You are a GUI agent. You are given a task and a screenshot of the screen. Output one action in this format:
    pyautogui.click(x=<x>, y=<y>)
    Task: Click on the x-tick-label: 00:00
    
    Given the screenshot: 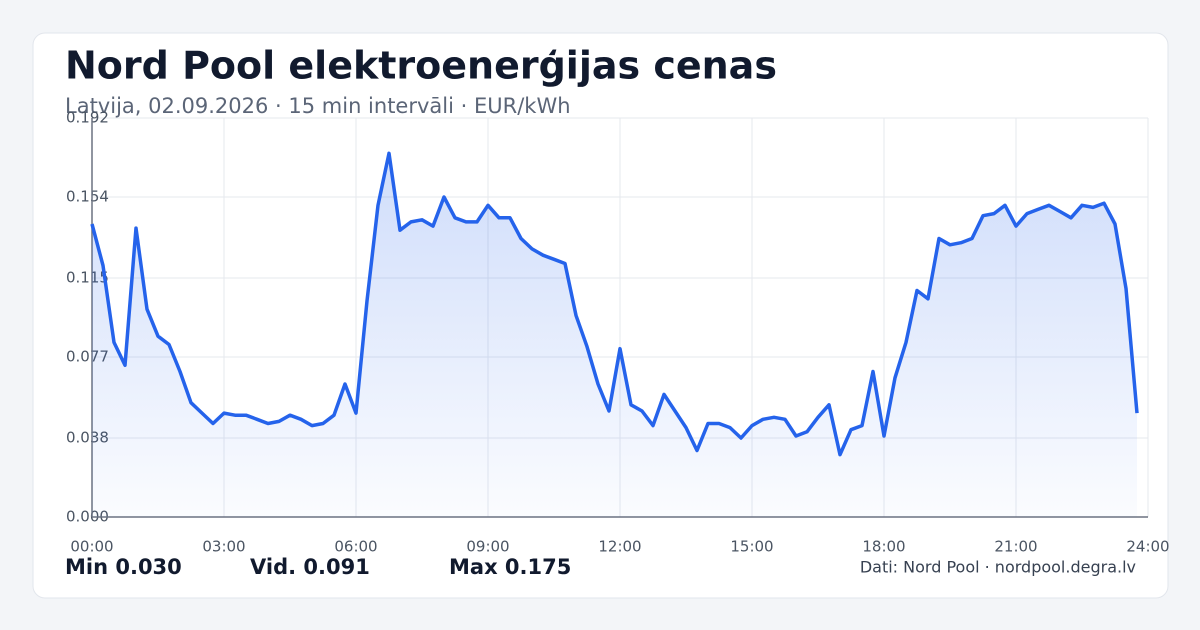 What is the action you would take?
    pyautogui.click(x=91, y=547)
    